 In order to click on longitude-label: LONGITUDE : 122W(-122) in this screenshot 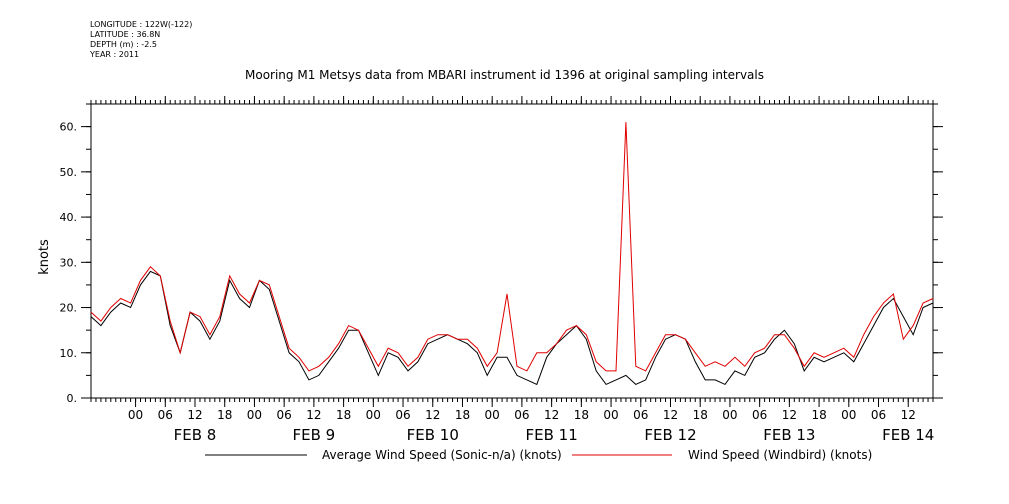, I will do `click(141, 24)`.